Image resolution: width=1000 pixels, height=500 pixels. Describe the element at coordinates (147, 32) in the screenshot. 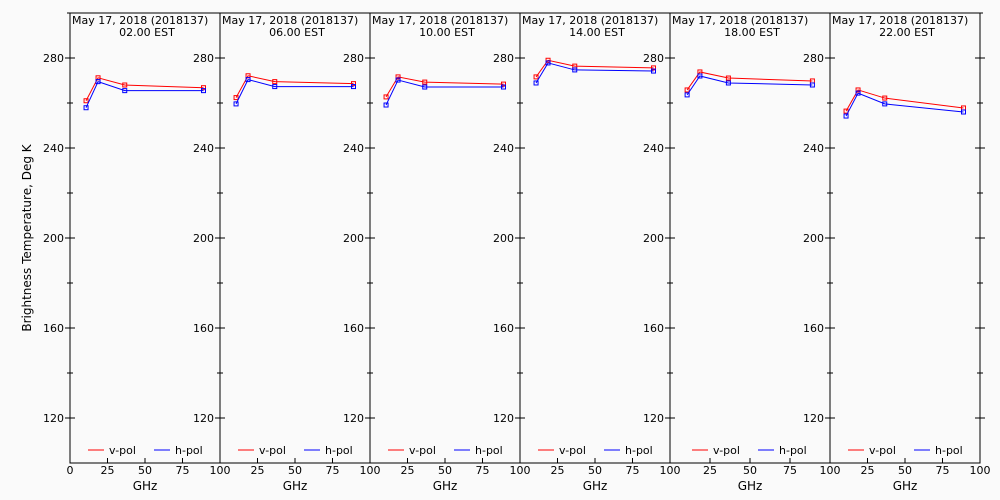

I see `panel-subtitle: 02.00 EST` at that location.